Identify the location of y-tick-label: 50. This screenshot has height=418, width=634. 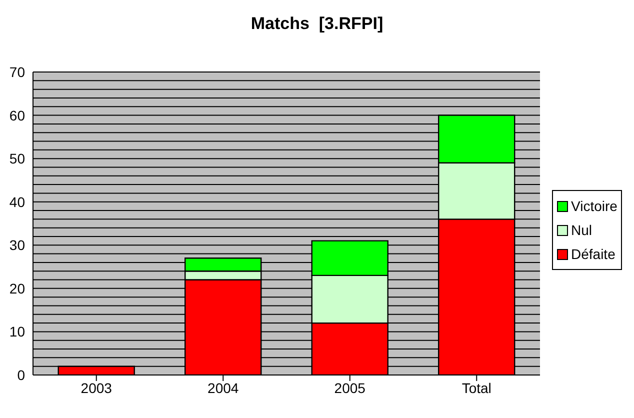
(17, 158).